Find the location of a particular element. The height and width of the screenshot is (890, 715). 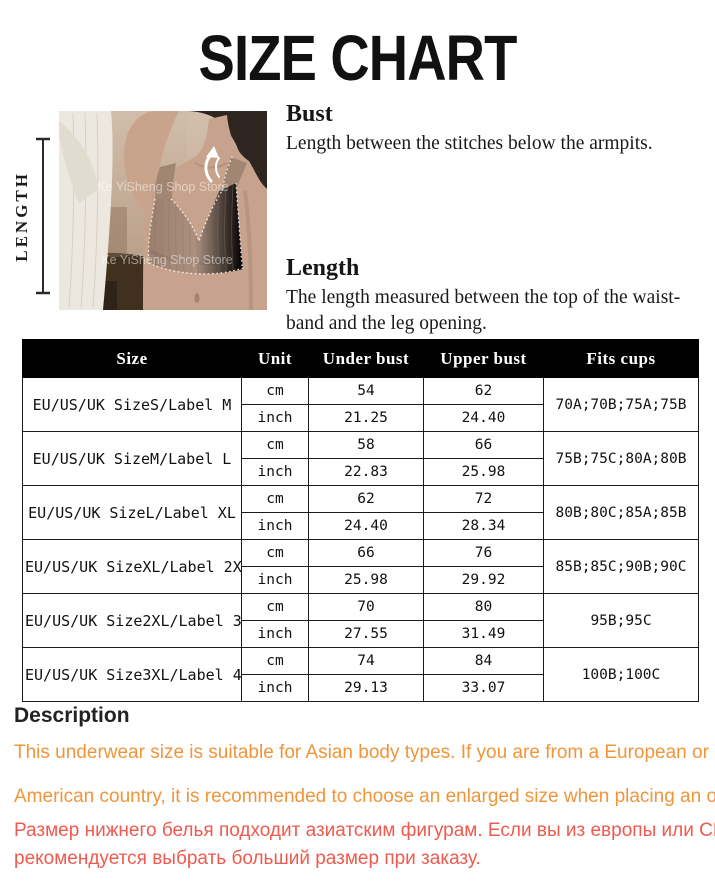

fits-cups: 75B;75C;80A;80B is located at coordinates (621, 458).